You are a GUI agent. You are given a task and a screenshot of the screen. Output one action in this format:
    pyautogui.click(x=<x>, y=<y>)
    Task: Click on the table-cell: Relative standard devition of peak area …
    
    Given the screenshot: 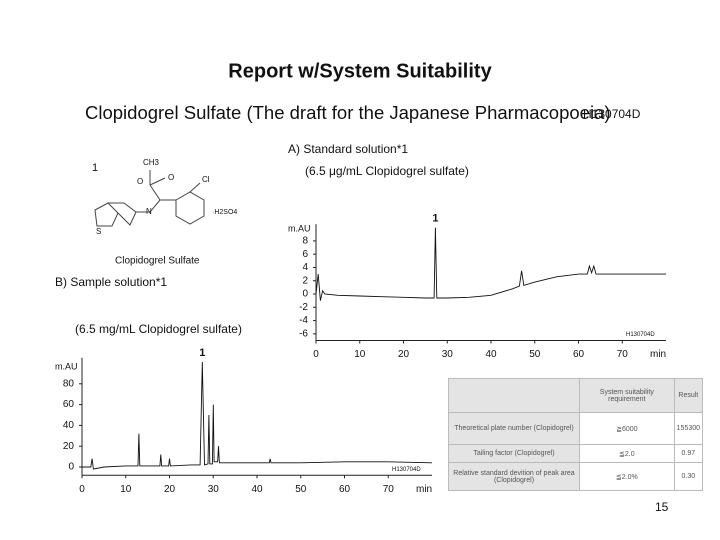 What is the action you would take?
    pyautogui.click(x=514, y=476)
    